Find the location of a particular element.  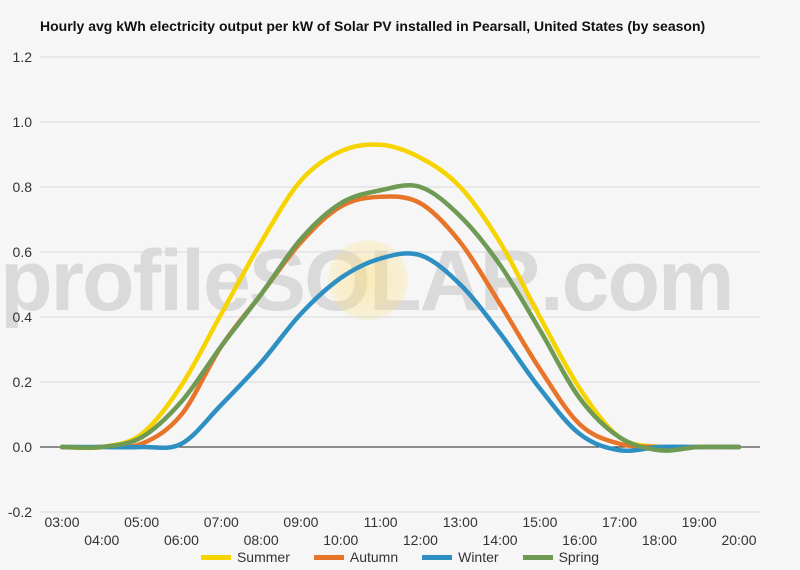

x-tick-label: 05:00 is located at coordinates (141, 522).